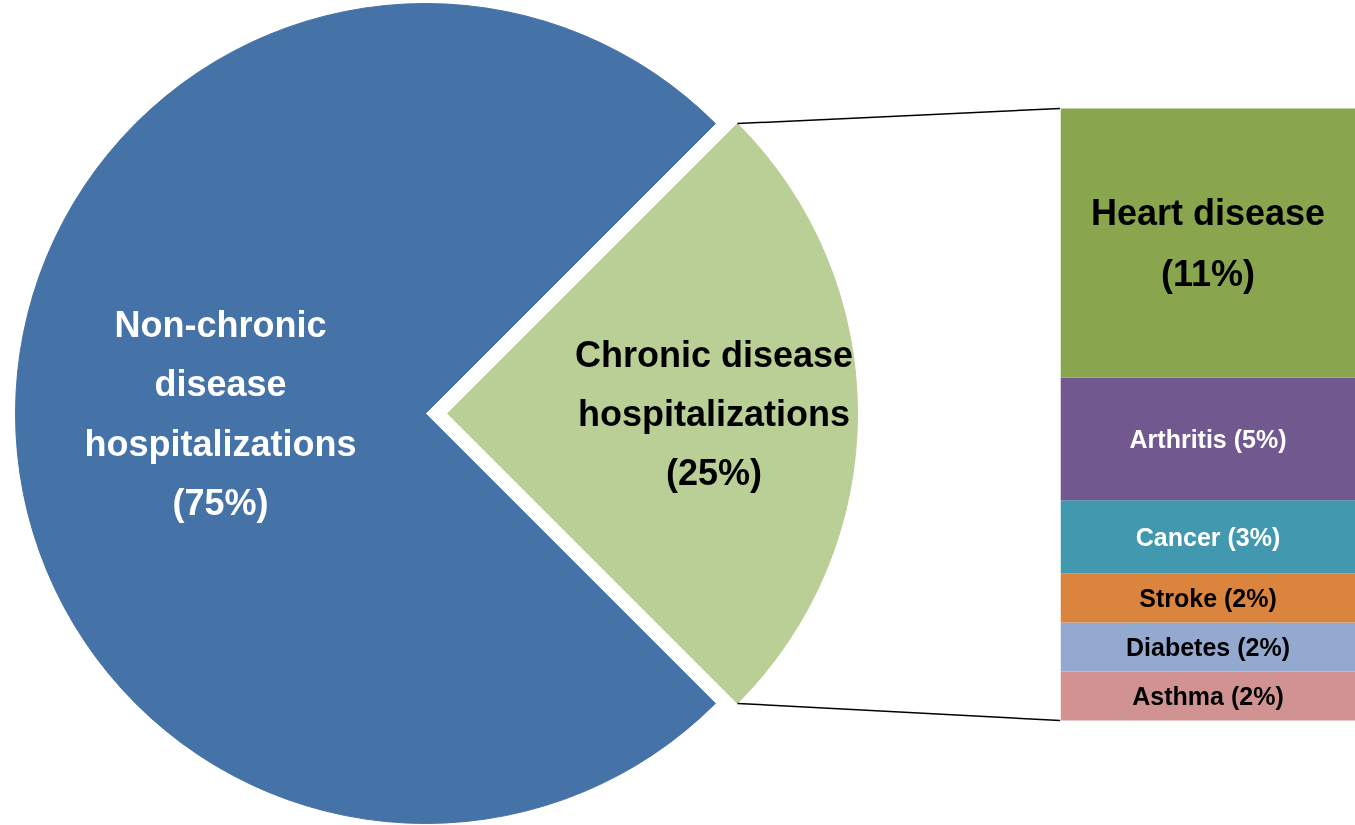  I want to click on text: Stroke (2%), so click(1208, 598).